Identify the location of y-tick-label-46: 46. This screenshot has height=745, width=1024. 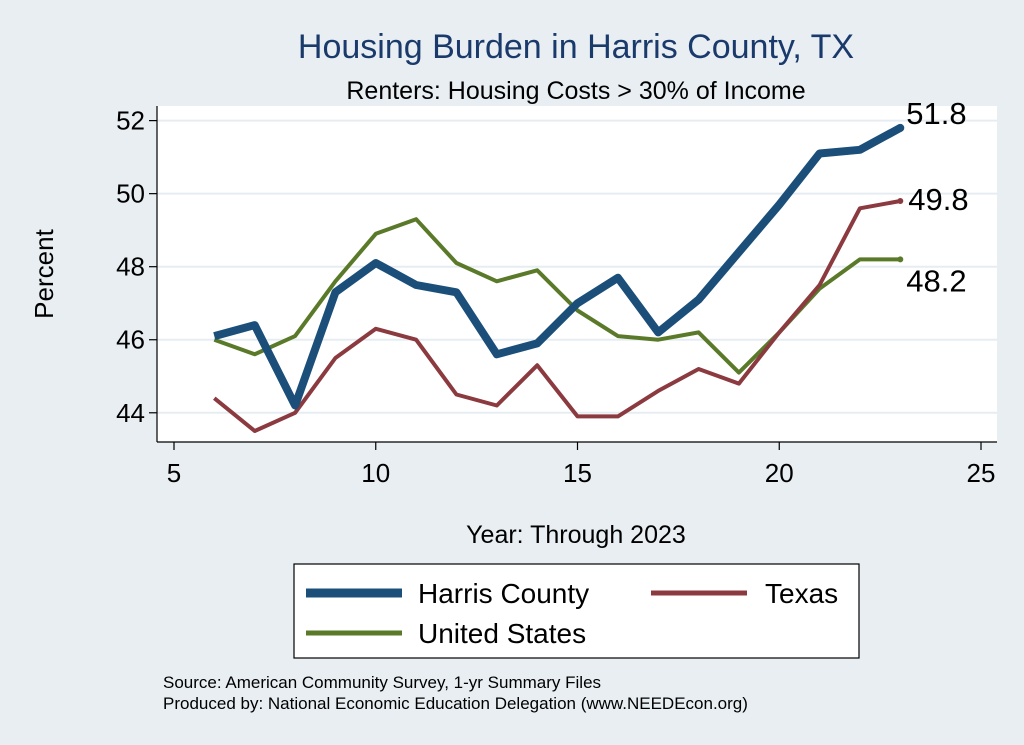
(130, 340).